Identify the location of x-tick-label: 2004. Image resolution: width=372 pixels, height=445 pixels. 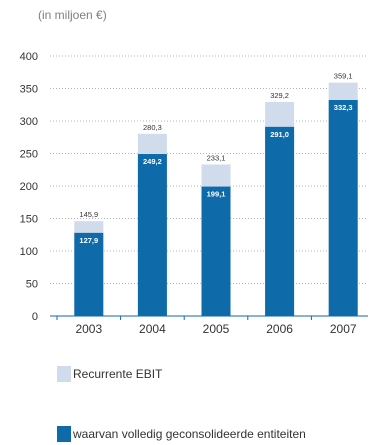
(152, 329).